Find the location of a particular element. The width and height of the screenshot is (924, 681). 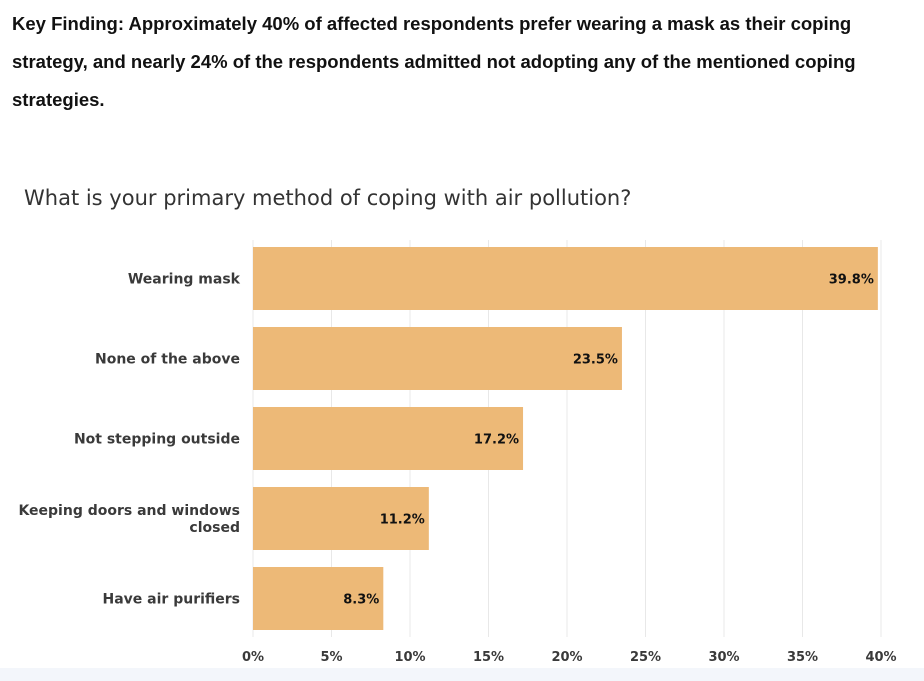

data-label: 17.2% is located at coordinates (496, 440).